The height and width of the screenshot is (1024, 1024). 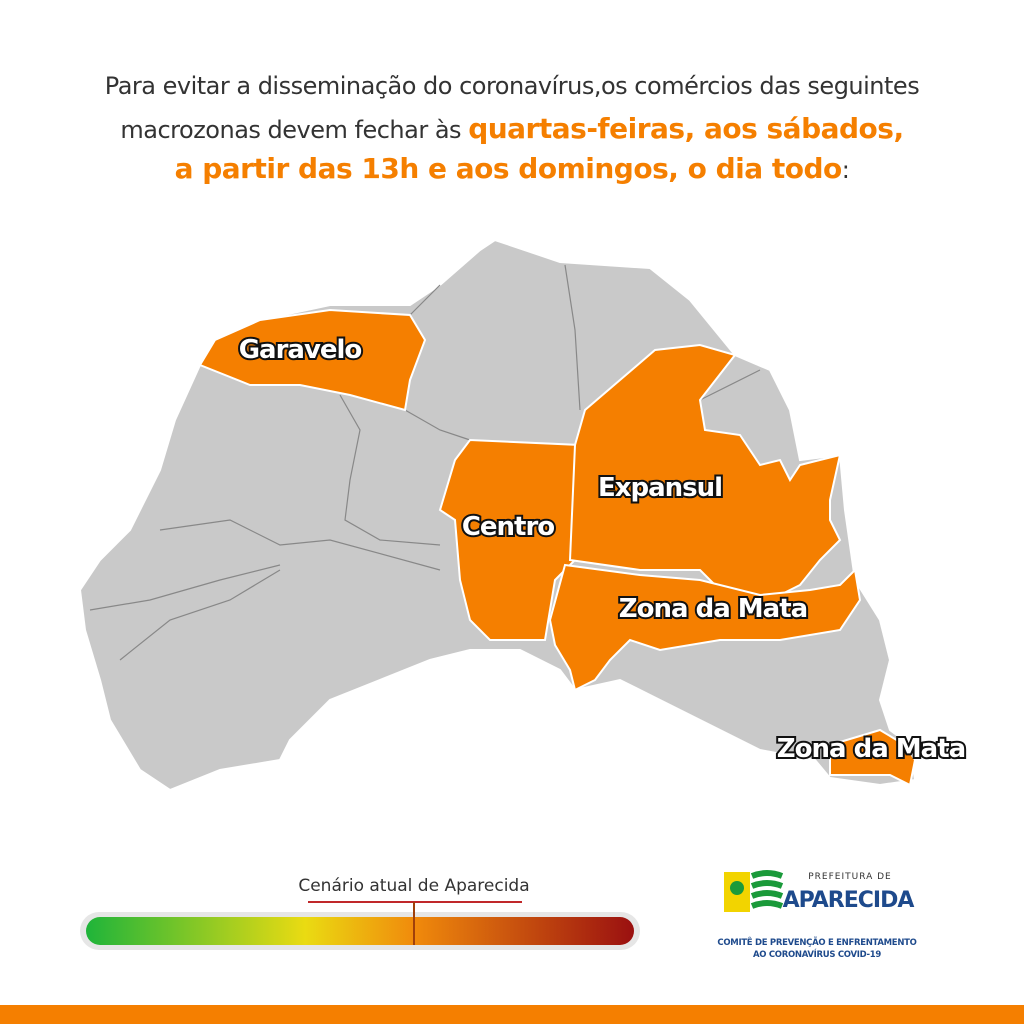 What do you see at coordinates (816, 942) in the screenshot?
I see `committee-text: COMITÊ DE PREVENÇÃO E ENFRENTAMENTO` at bounding box center [816, 942].